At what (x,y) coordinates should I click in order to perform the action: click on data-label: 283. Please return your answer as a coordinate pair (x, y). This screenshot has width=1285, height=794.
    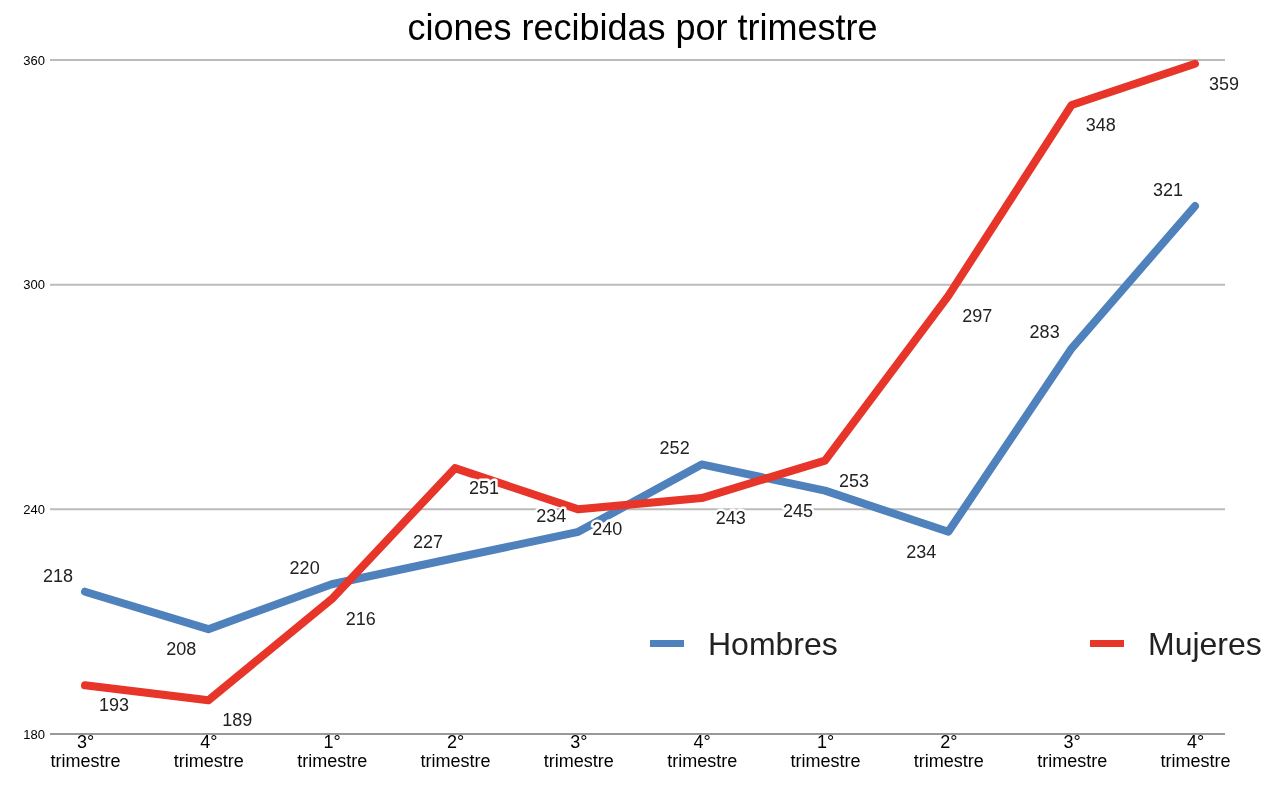
    Looking at the image, I should click on (1044, 332).